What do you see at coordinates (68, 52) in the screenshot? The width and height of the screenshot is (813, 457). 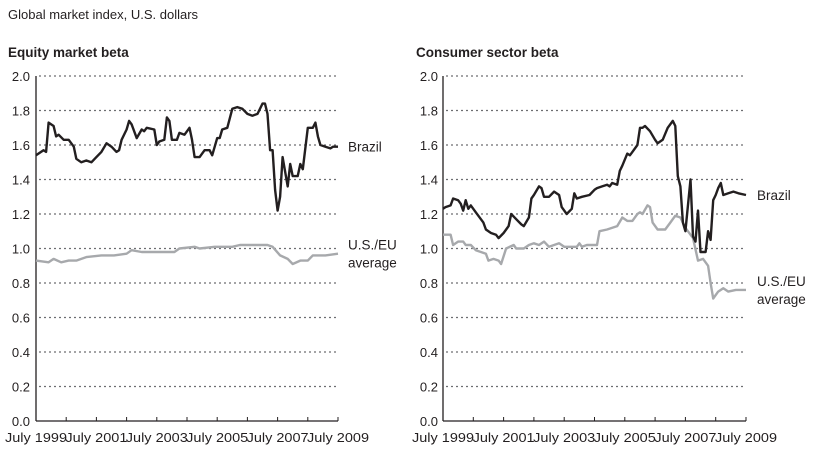 I see `left-chart-title: Equity market beta` at bounding box center [68, 52].